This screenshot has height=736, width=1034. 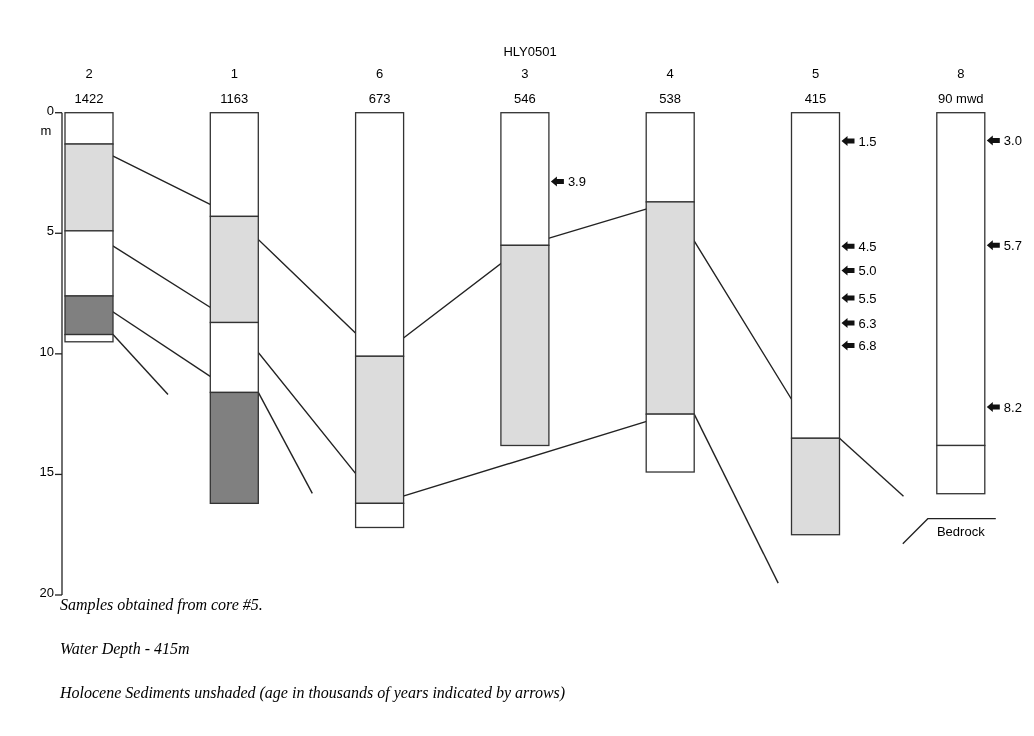 I want to click on annotation: Bedrock, so click(x=961, y=531).